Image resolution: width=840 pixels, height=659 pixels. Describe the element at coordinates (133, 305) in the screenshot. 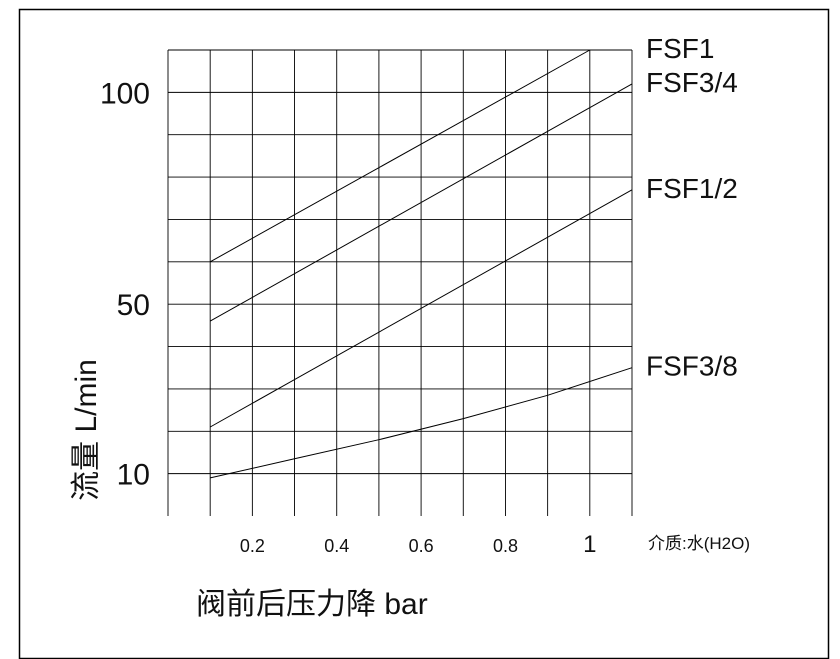

I see `y-tick-label: 50` at that location.